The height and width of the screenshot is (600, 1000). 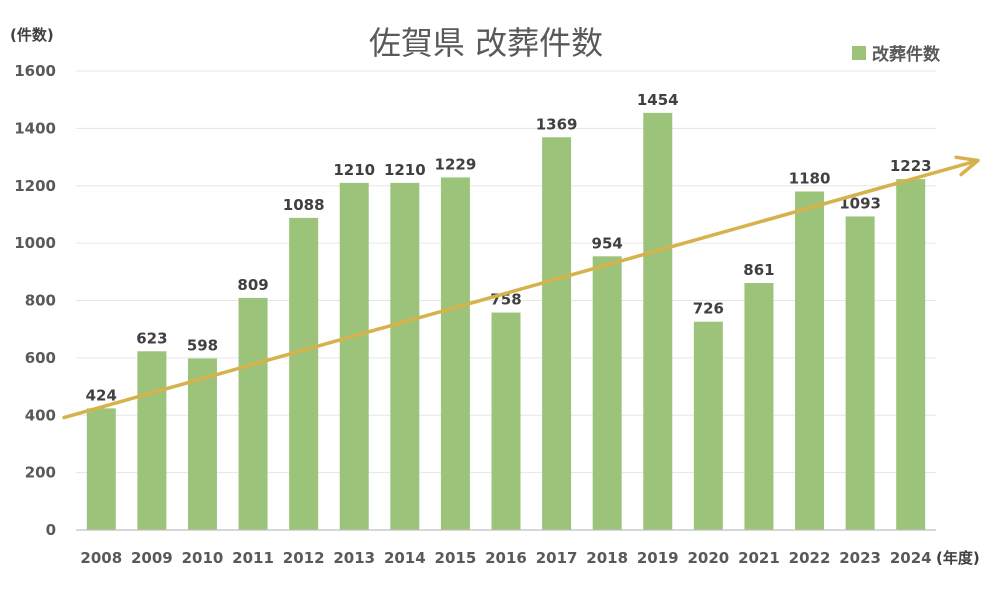 I want to click on y-tick-label: 1200, so click(x=35, y=186).